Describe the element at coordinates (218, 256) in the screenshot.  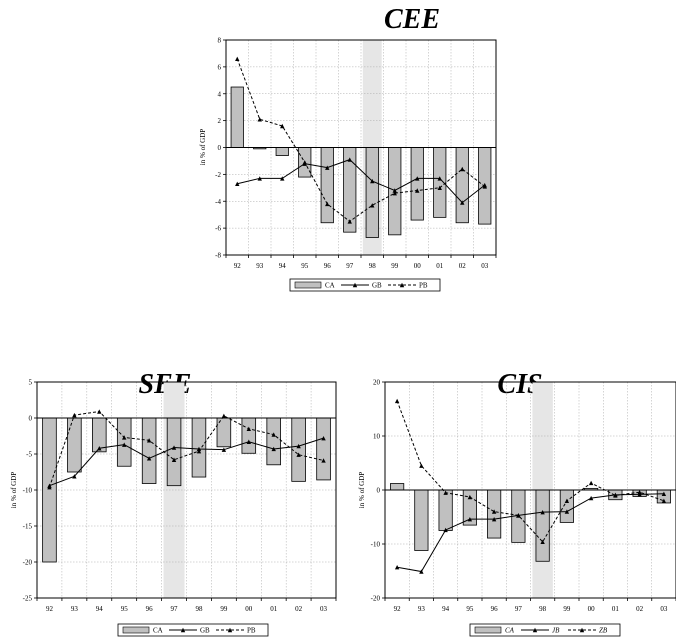
I see `ytick-label: -8` at that location.